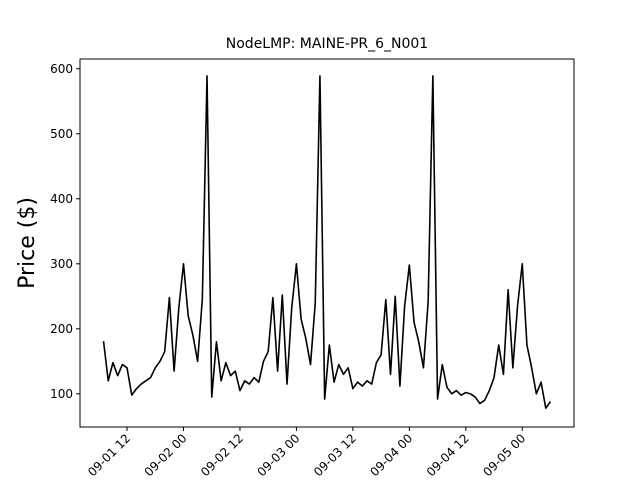 The image size is (640, 480). I want to click on y-tick-label: 100, so click(61, 394).